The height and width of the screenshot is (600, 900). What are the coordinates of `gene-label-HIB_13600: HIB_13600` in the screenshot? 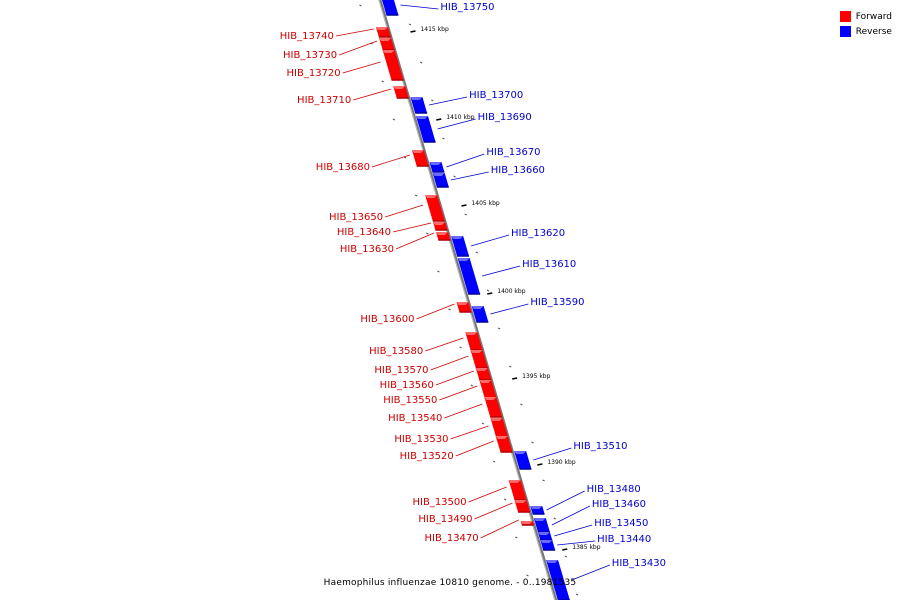 It's located at (387, 319).